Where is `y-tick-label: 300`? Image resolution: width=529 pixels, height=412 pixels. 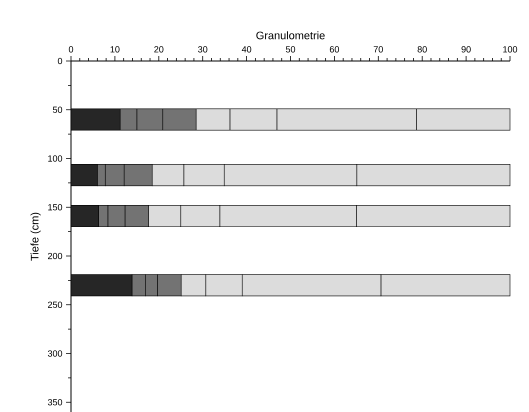 y-tick-label: 300 is located at coordinates (55, 353).